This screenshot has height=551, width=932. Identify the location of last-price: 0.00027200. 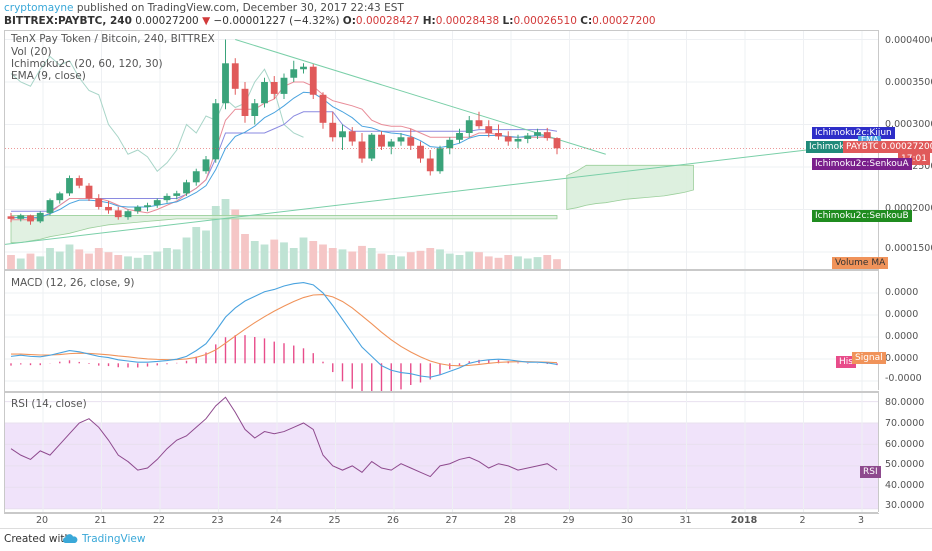
(167, 21).